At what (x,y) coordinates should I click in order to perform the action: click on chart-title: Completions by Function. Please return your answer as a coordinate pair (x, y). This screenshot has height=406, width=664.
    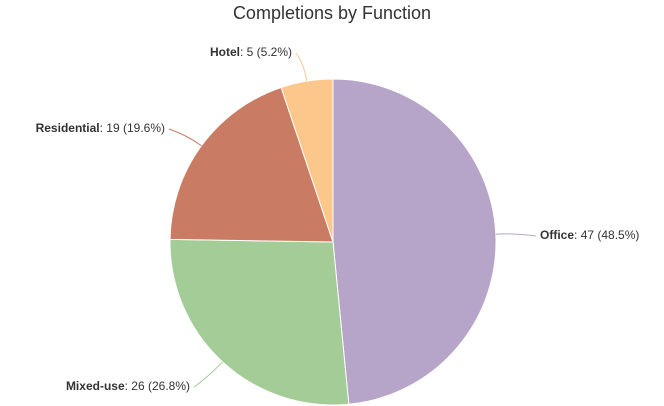
    Looking at the image, I should click on (332, 13).